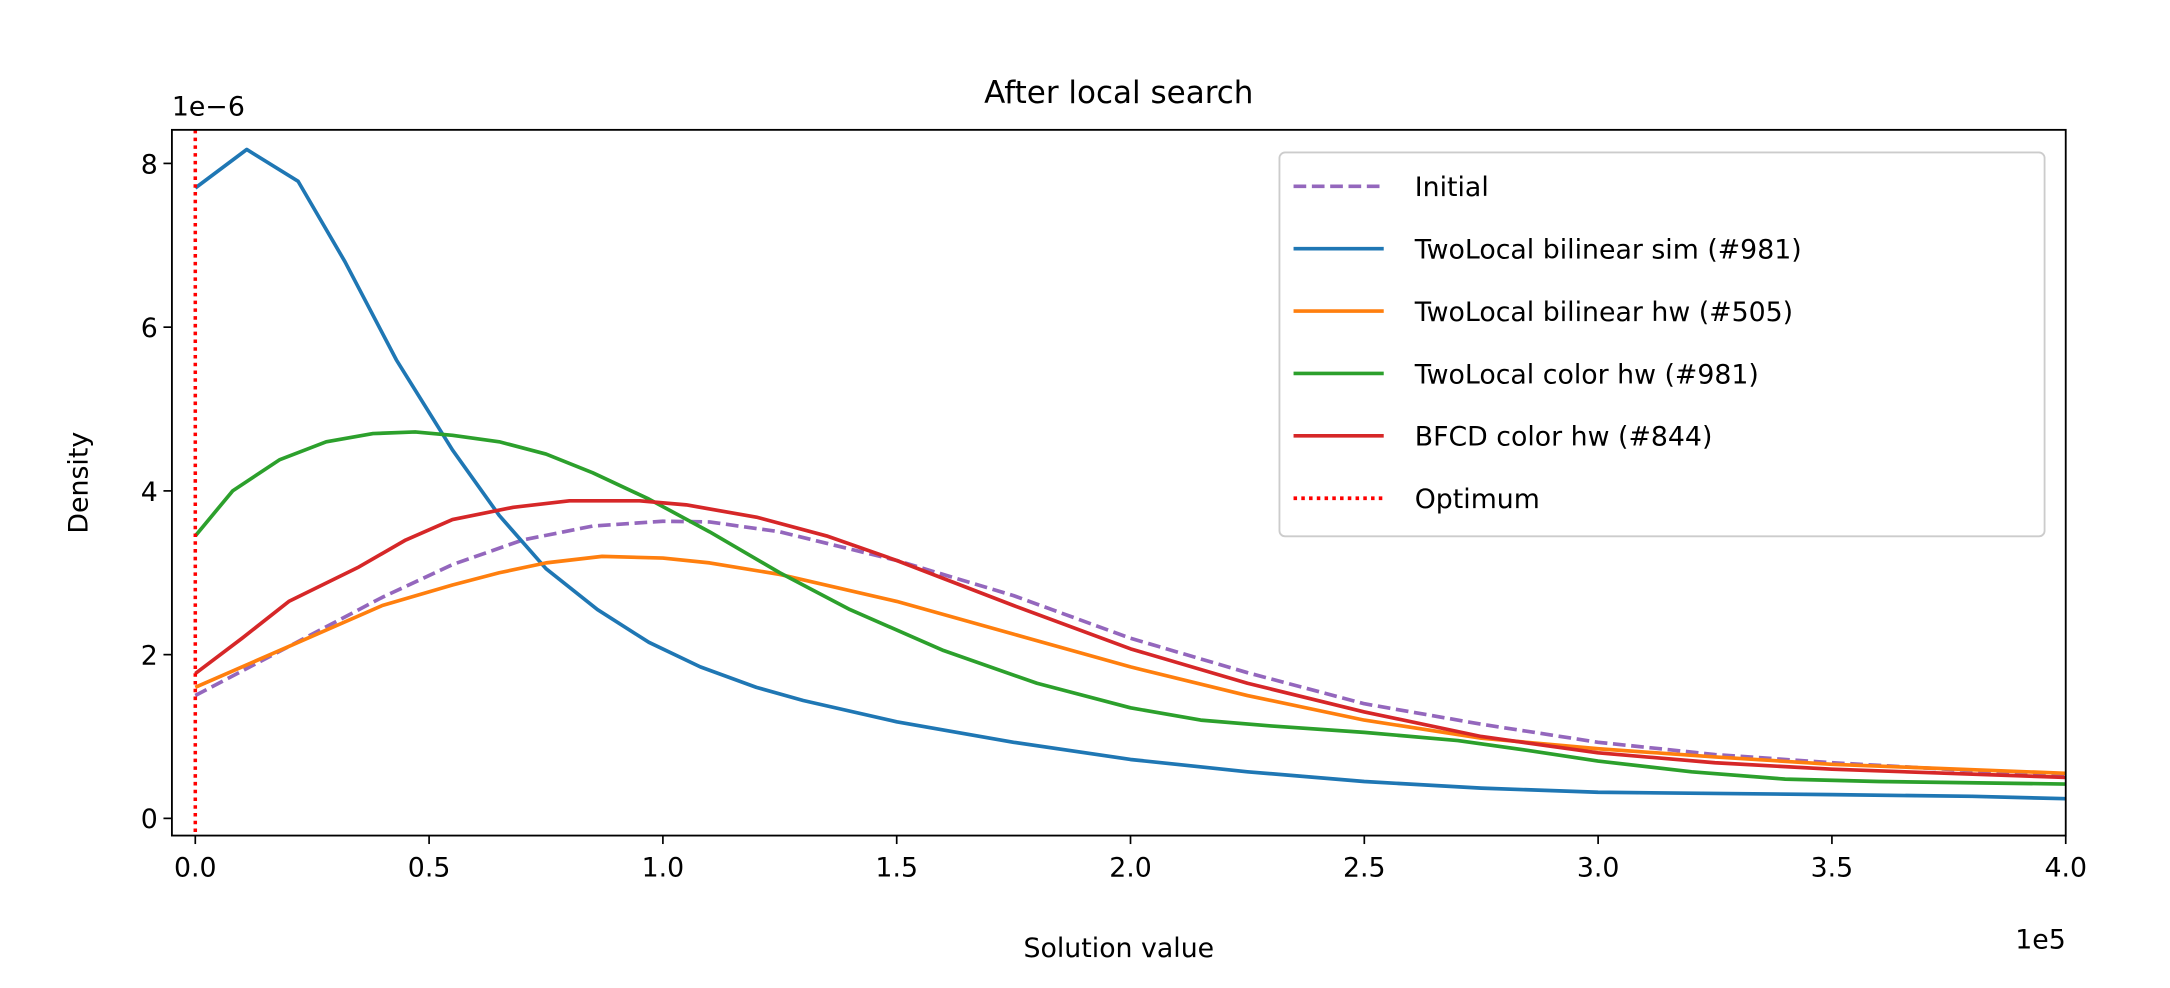 The image size is (2170, 988). I want to click on chart-title: After local search, so click(1118, 93).